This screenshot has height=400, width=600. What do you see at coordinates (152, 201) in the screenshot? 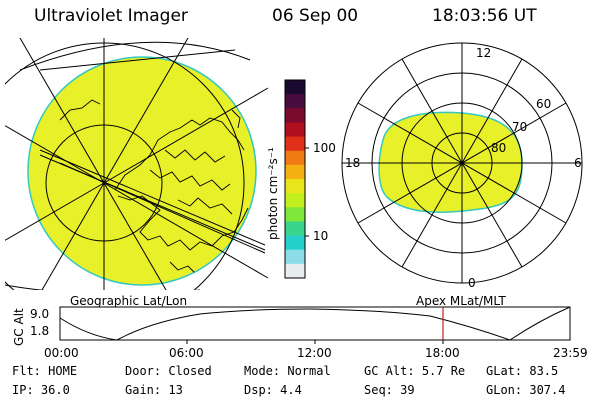
I see `orbit-track` at bounding box center [152, 201].